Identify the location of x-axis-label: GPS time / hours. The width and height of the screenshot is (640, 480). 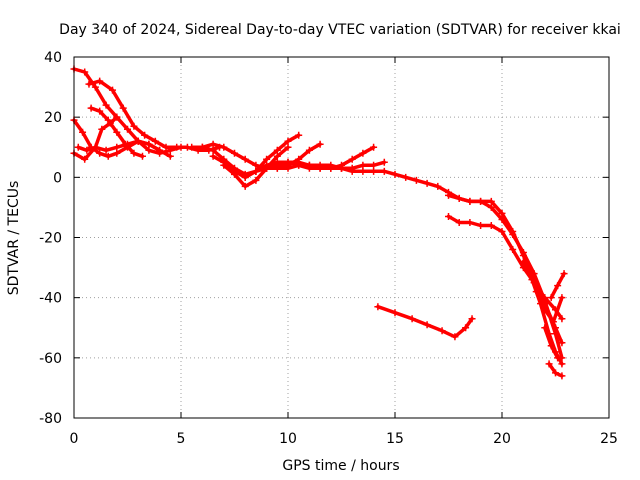
(340, 466).